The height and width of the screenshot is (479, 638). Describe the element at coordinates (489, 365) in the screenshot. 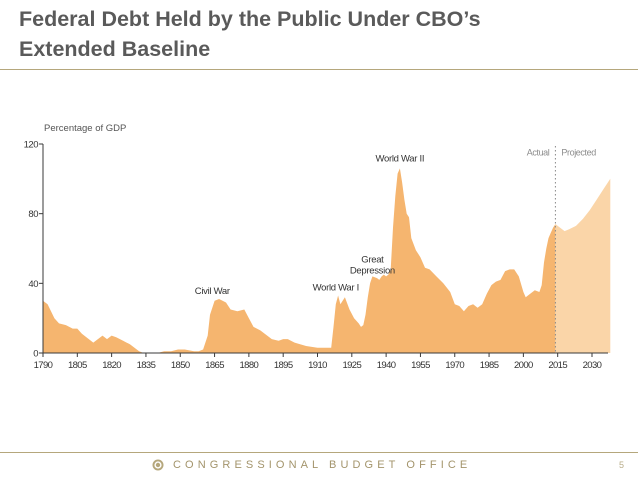

I see `x-tick-label: 1985` at that location.